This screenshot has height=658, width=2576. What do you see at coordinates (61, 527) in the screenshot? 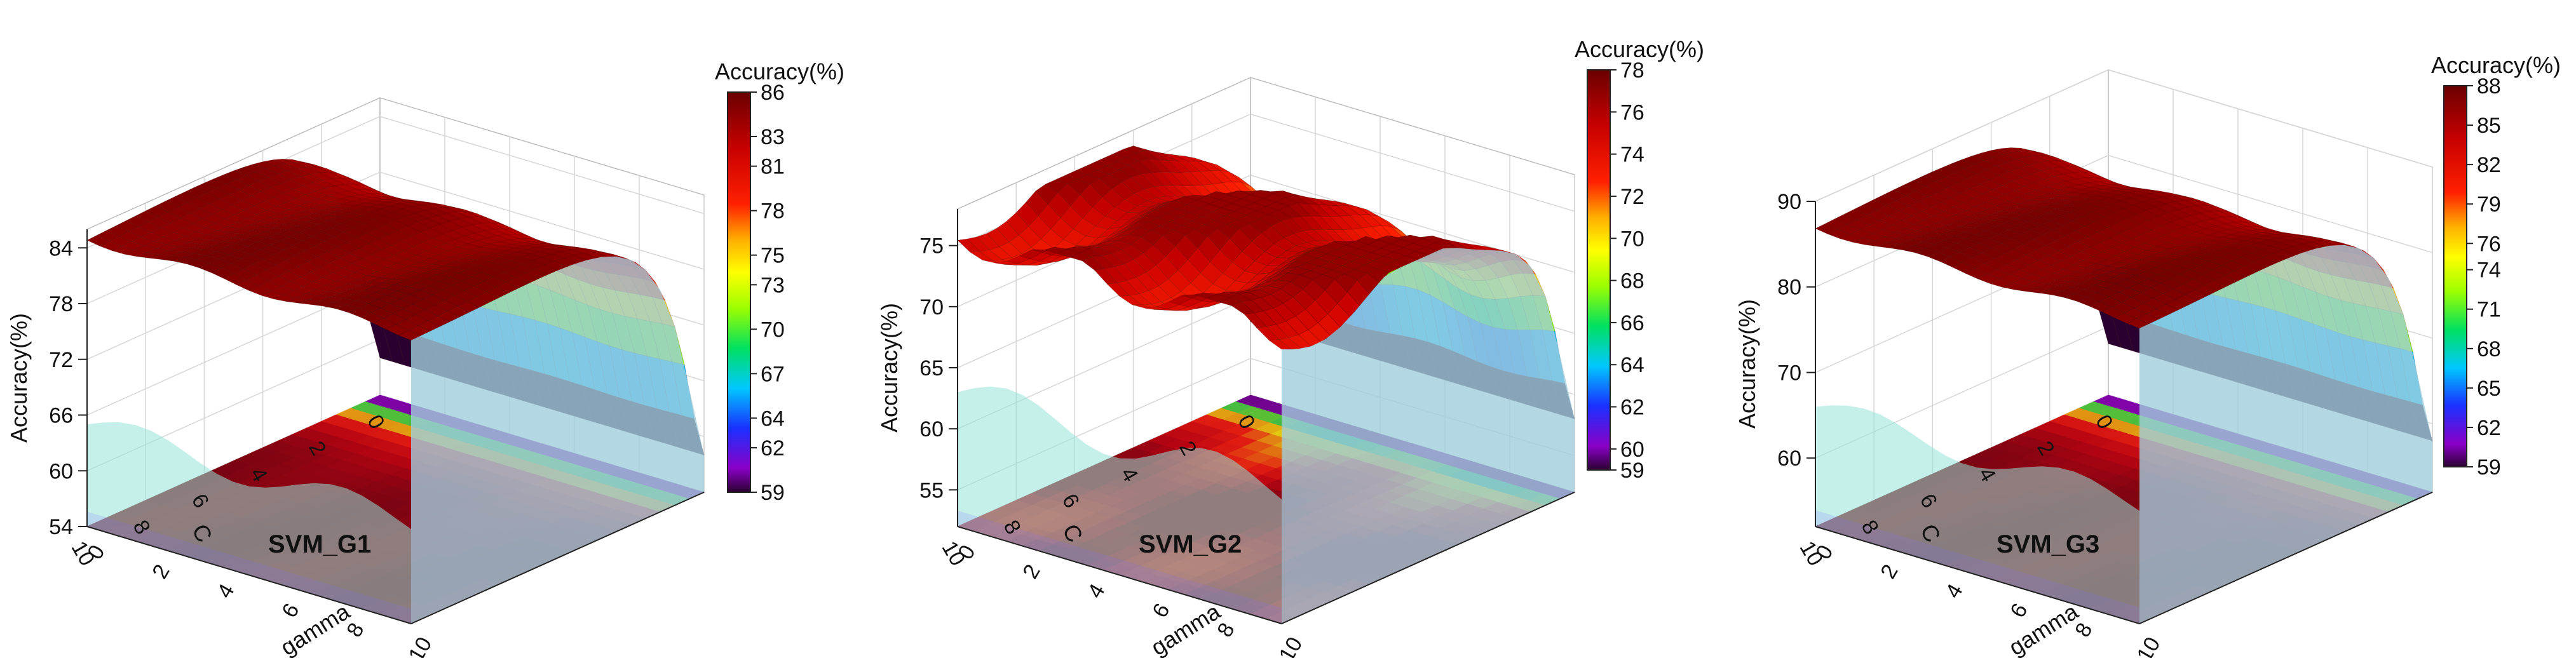
I see `z-tick-label: 54` at bounding box center [61, 527].